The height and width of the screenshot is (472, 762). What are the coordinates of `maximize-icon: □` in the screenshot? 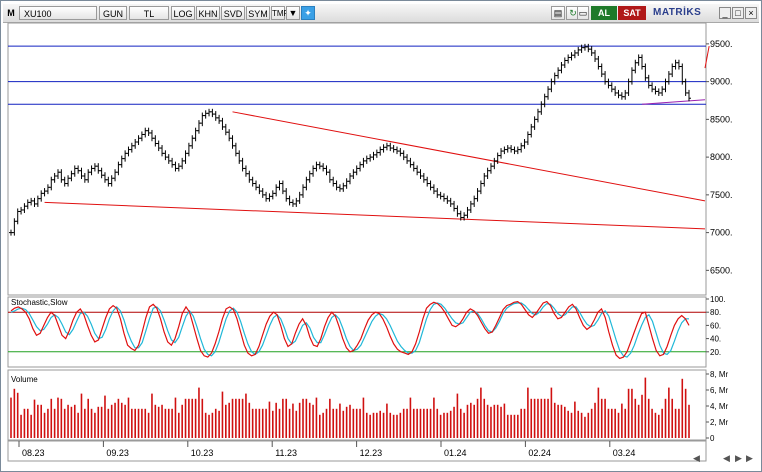 It's located at (738, 13).